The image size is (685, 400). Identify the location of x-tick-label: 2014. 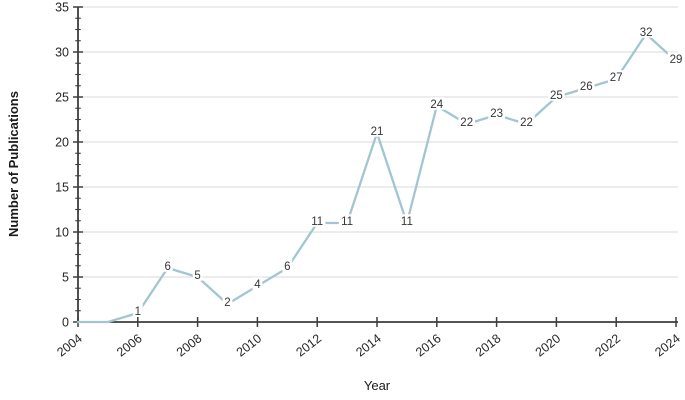
(368, 345).